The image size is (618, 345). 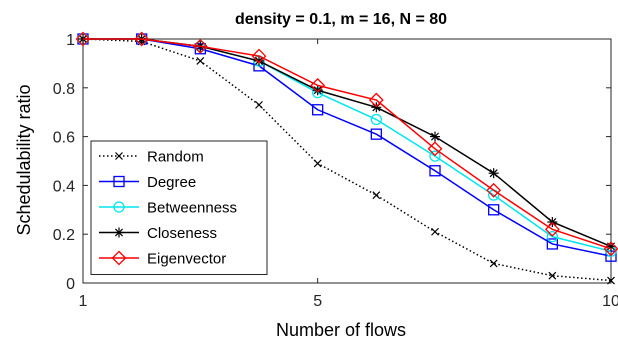 I want to click on legend-marker-closeness, so click(x=119, y=232).